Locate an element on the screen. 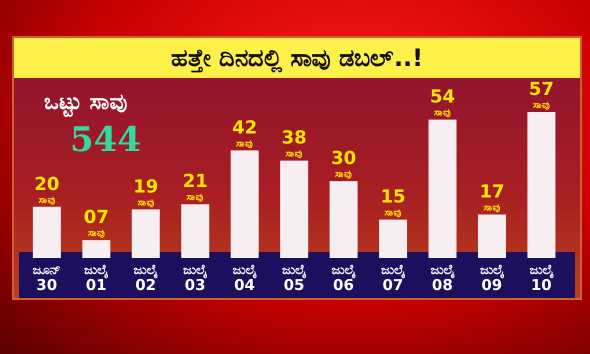 The image size is (590, 354). x-tick-label: ಜುಲೈ 10 is located at coordinates (541, 278).